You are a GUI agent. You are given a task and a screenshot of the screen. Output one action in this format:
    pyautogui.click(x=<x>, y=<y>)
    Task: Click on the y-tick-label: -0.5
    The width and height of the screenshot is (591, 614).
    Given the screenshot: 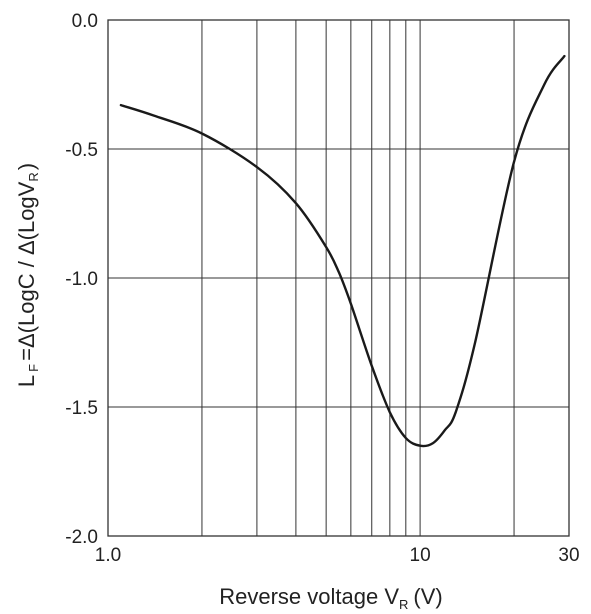 What is the action you would take?
    pyautogui.click(x=81, y=150)
    